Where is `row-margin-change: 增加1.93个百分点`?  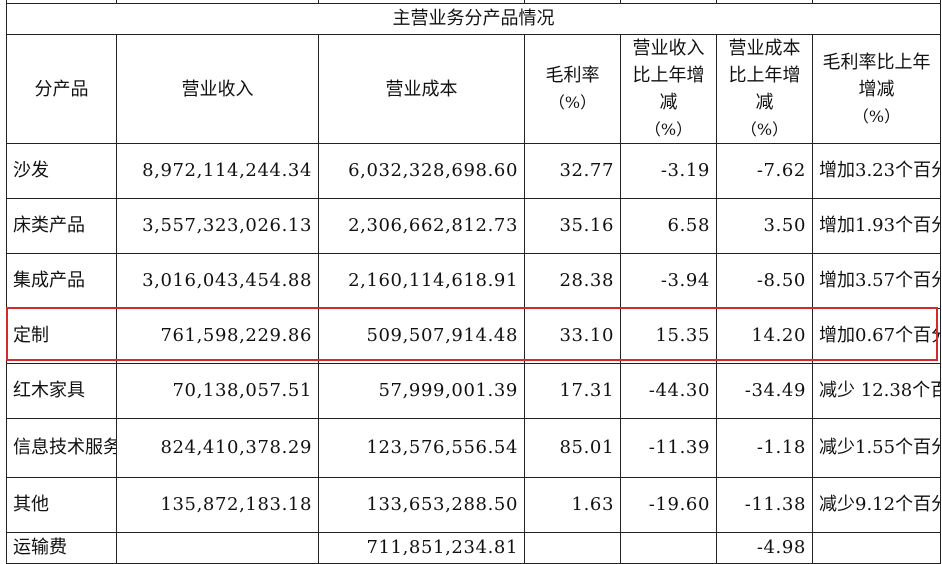
row-margin-change: 增加1.93个百分点 is located at coordinates (876, 226).